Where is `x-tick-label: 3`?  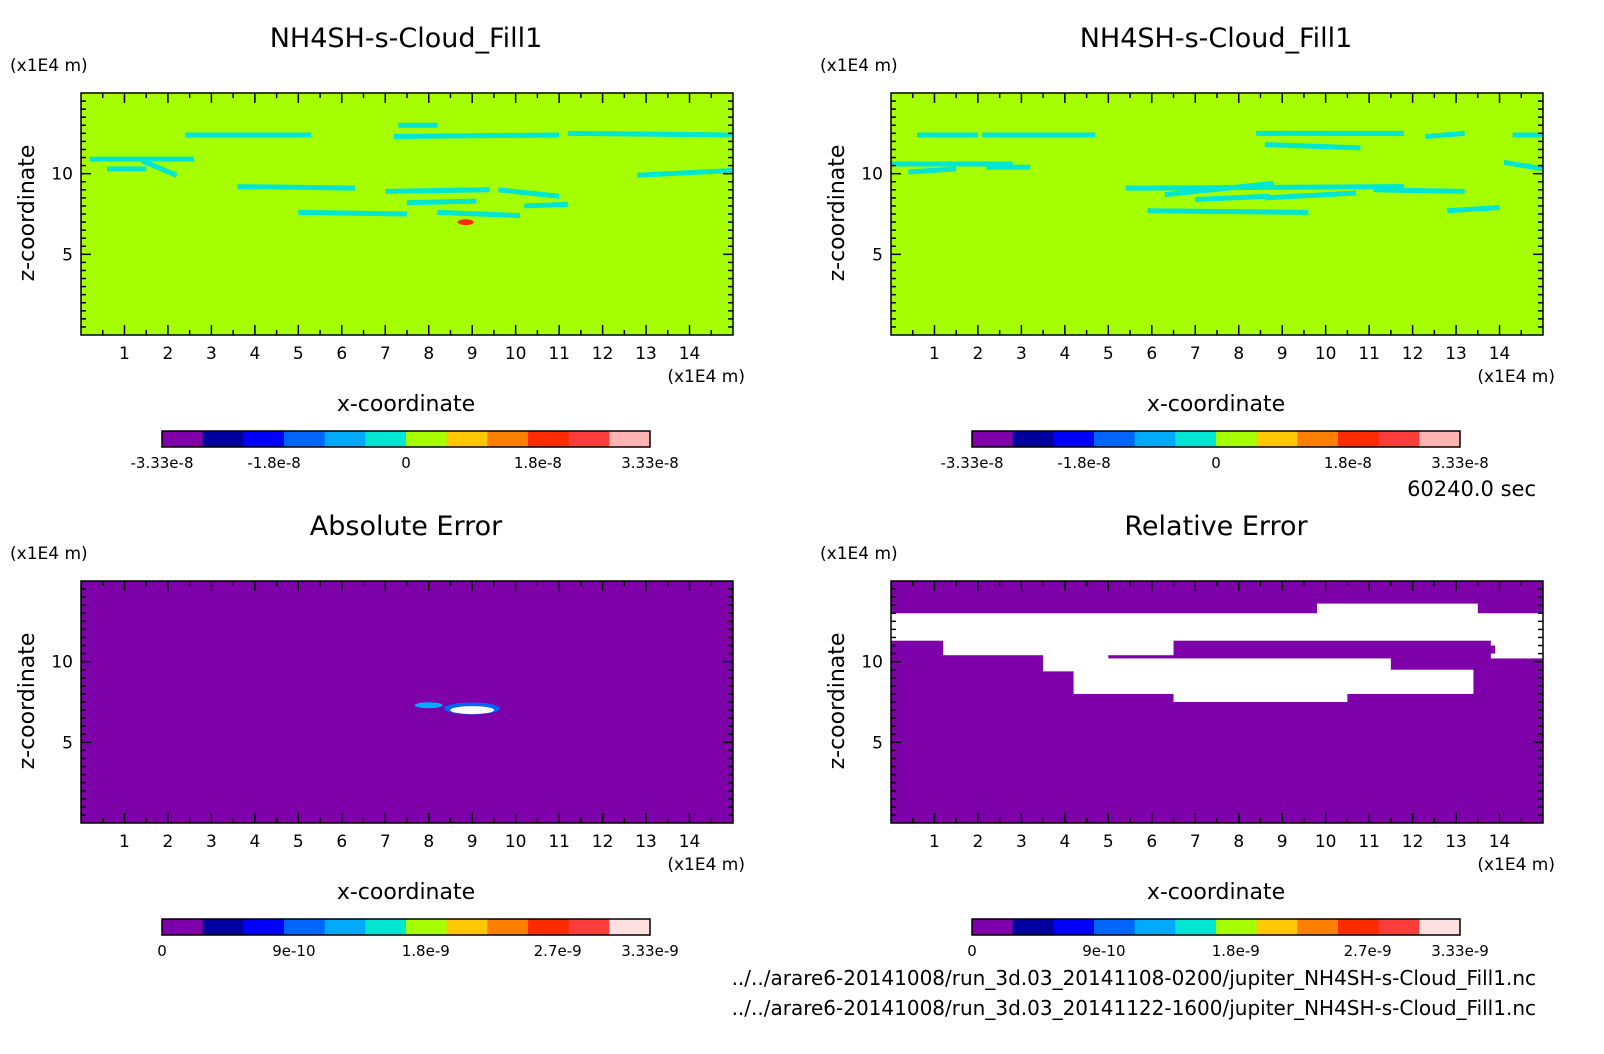
x-tick-label: 3 is located at coordinates (1021, 354).